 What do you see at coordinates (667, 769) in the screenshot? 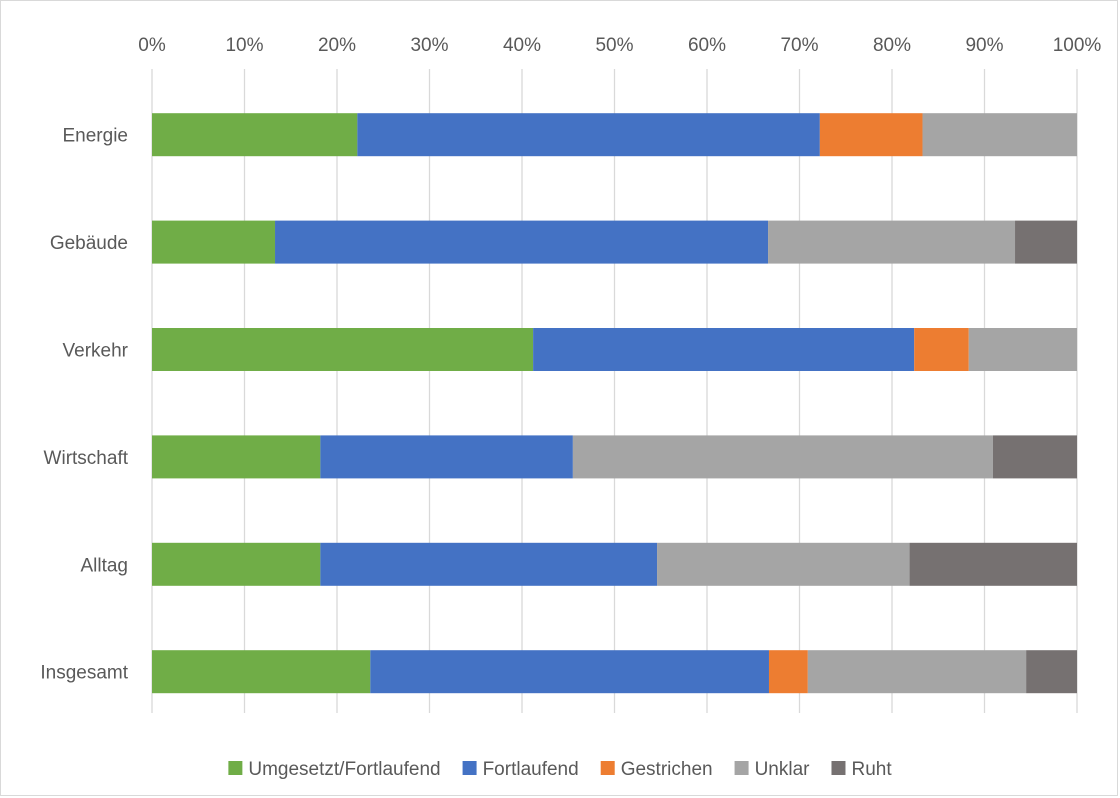
I see `legend-label: Gestrichen` at bounding box center [667, 769].